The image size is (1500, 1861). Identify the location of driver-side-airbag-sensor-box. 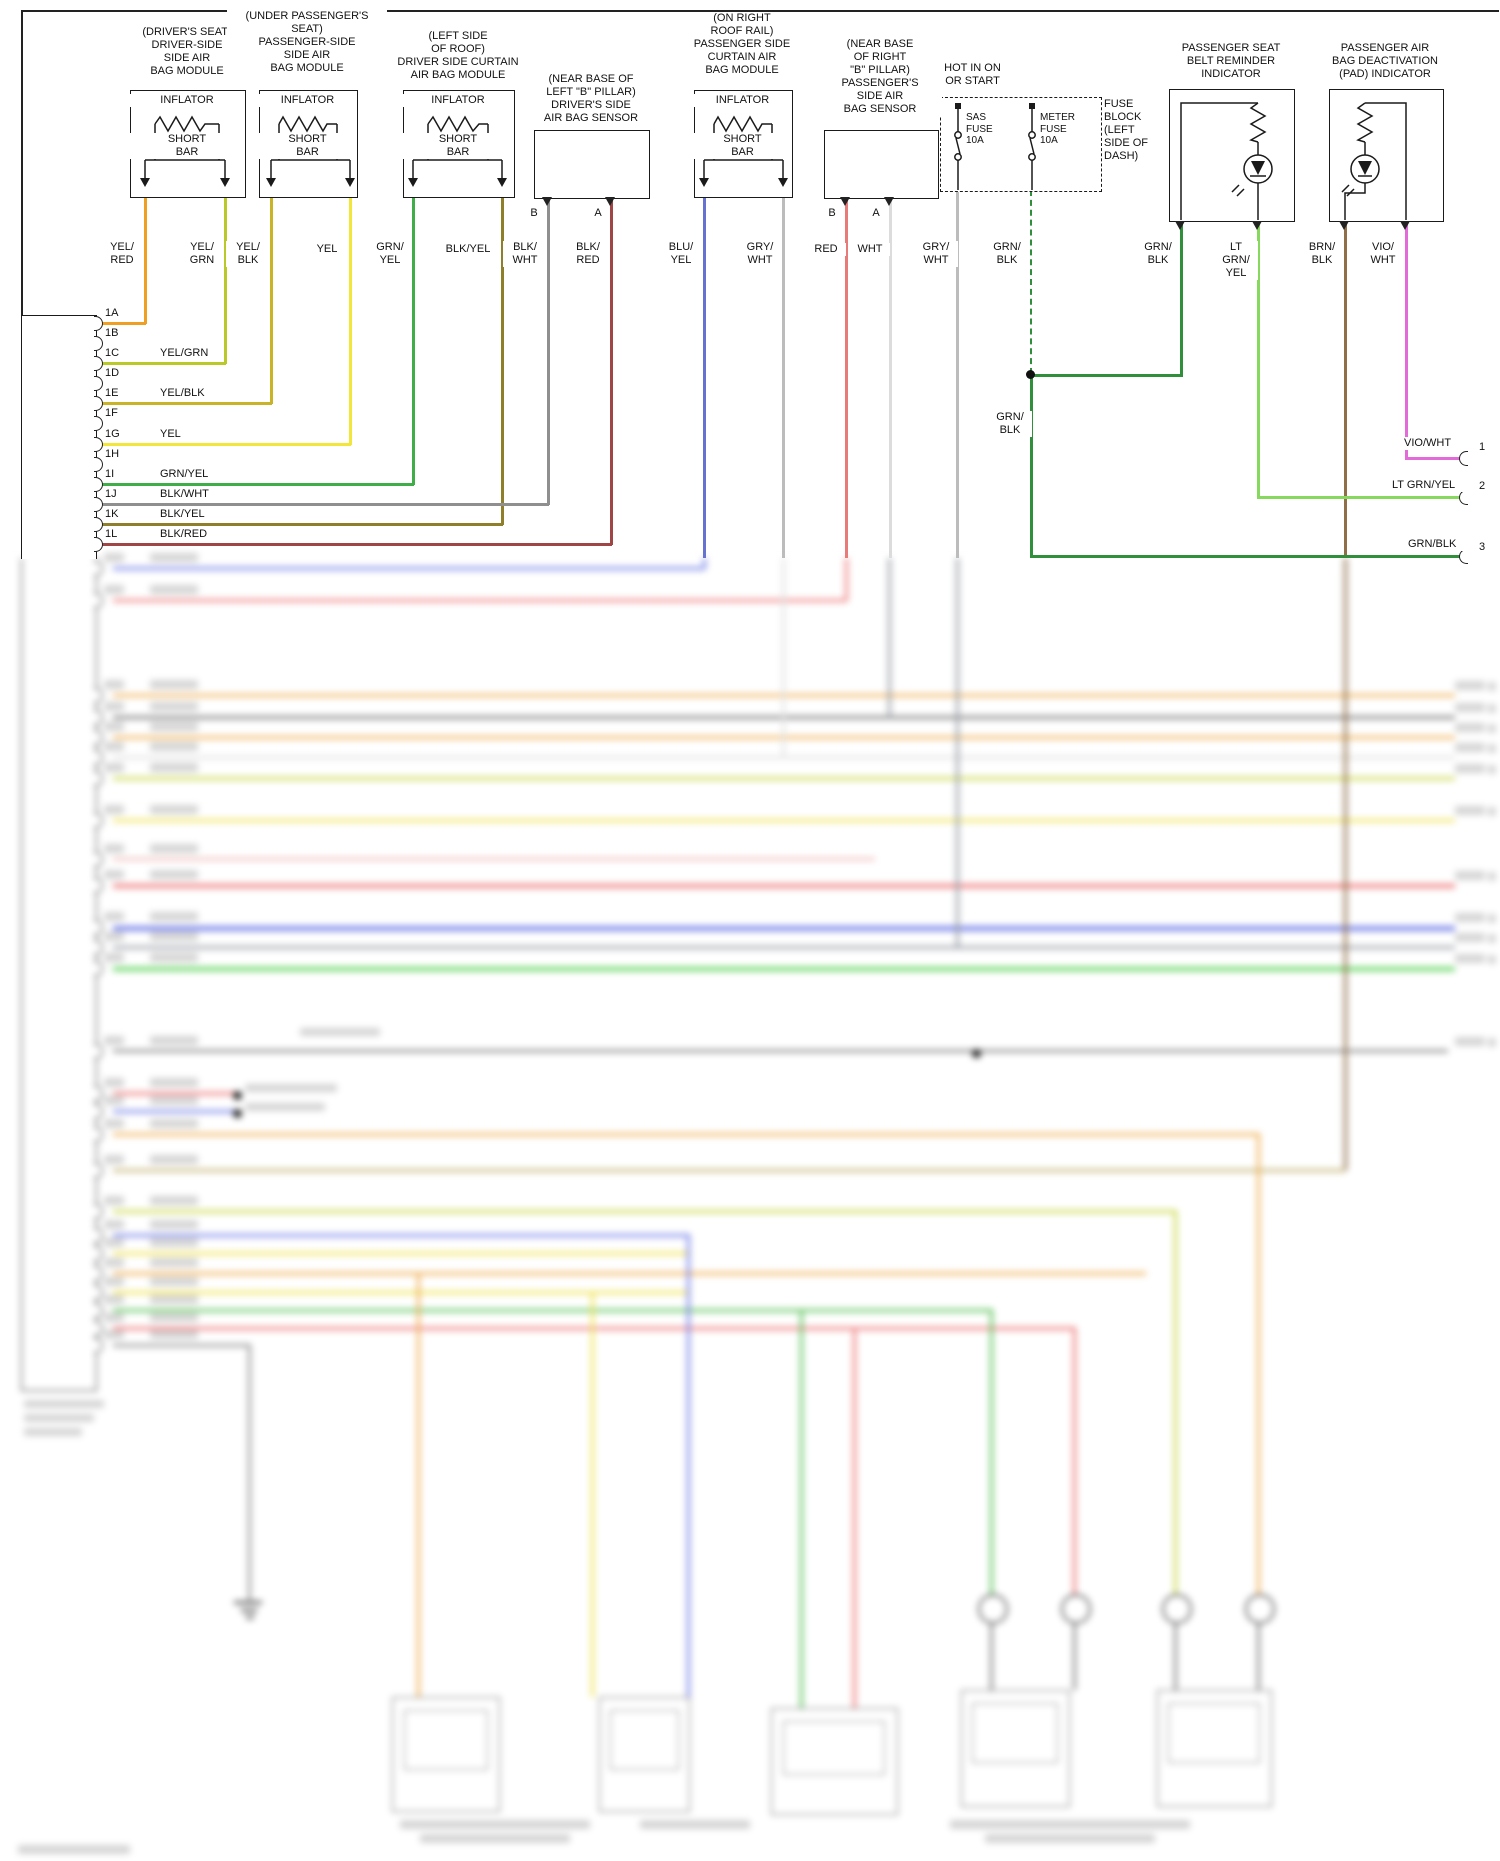
(592, 164).